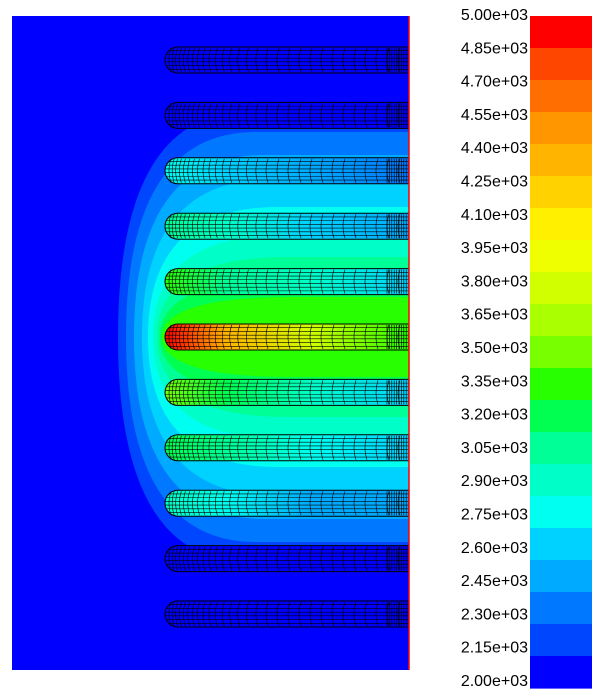 Image resolution: width=592 pixels, height=693 pixels. I want to click on colorbar-tick-label: 3.95e+03, so click(494, 248).